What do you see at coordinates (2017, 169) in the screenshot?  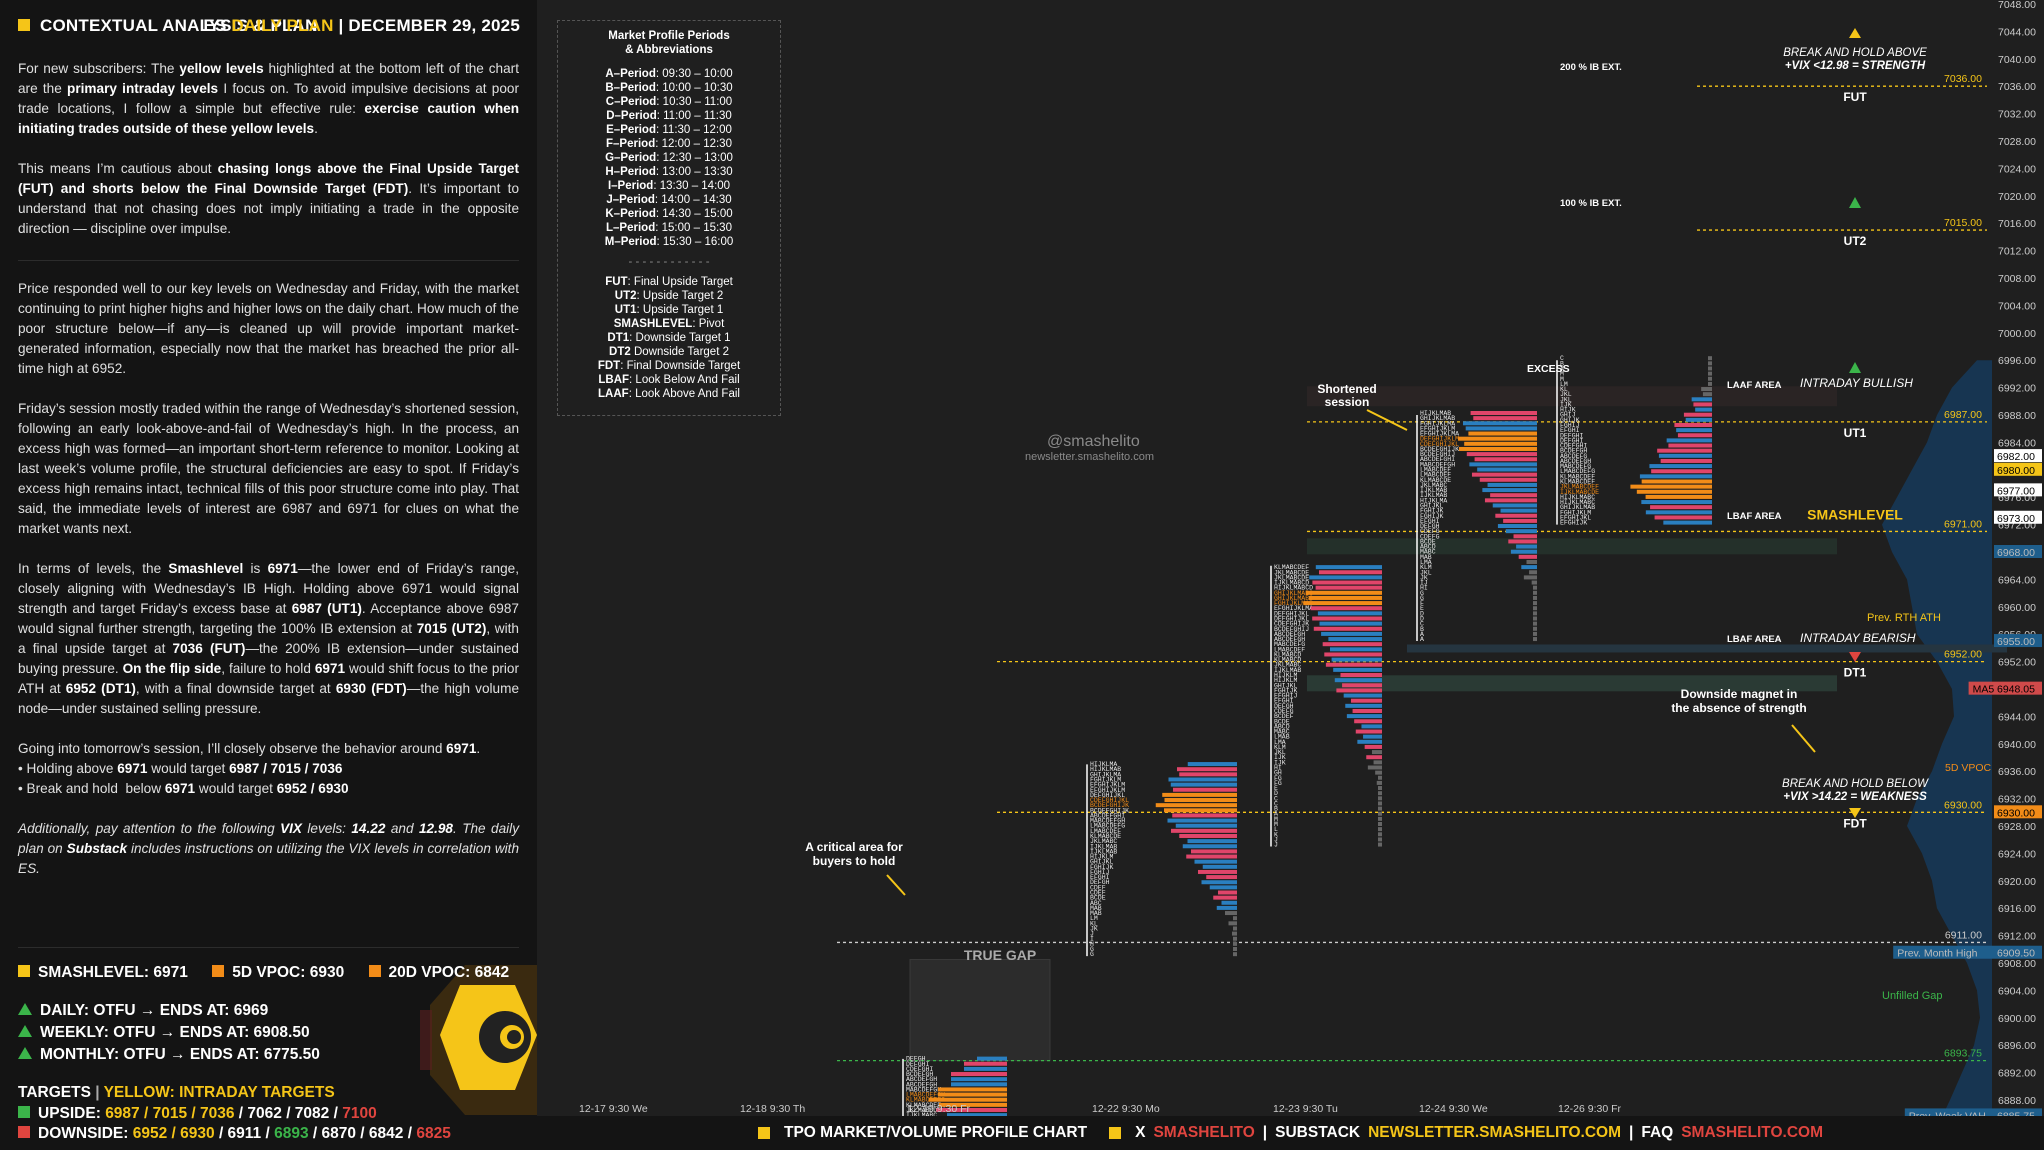 I see `y-tick-label: 7024.00` at bounding box center [2017, 169].